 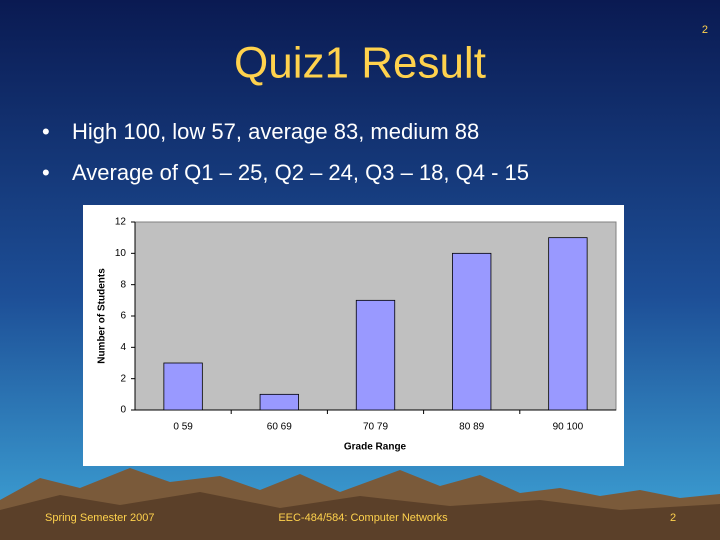 What do you see at coordinates (568, 427) in the screenshot?
I see `x-tick-label: 90 100` at bounding box center [568, 427].